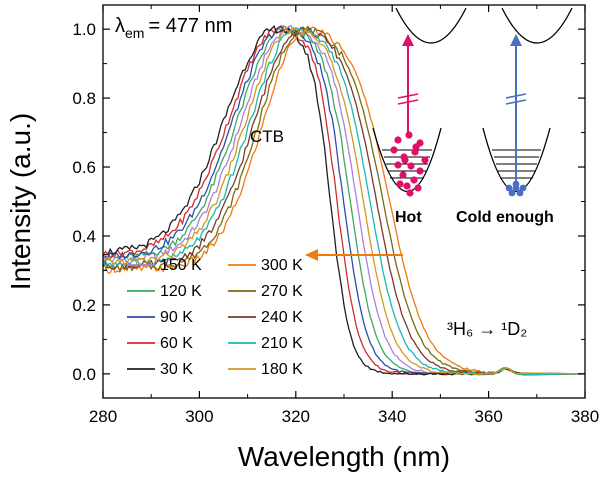 Image resolution: width=607 pixels, height=479 pixels. I want to click on legend-label: 270 K, so click(282, 291).